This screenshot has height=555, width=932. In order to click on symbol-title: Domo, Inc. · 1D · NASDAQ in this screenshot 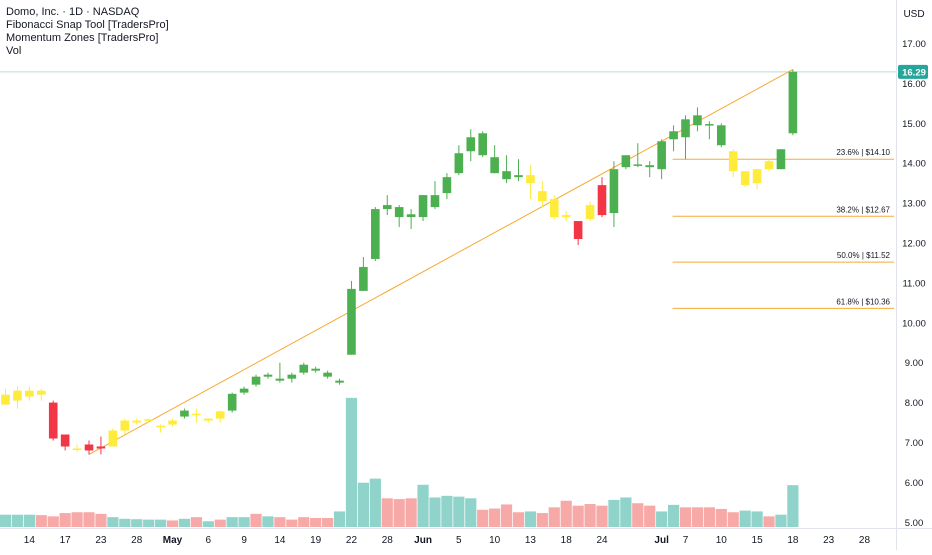, I will do `click(73, 12)`.